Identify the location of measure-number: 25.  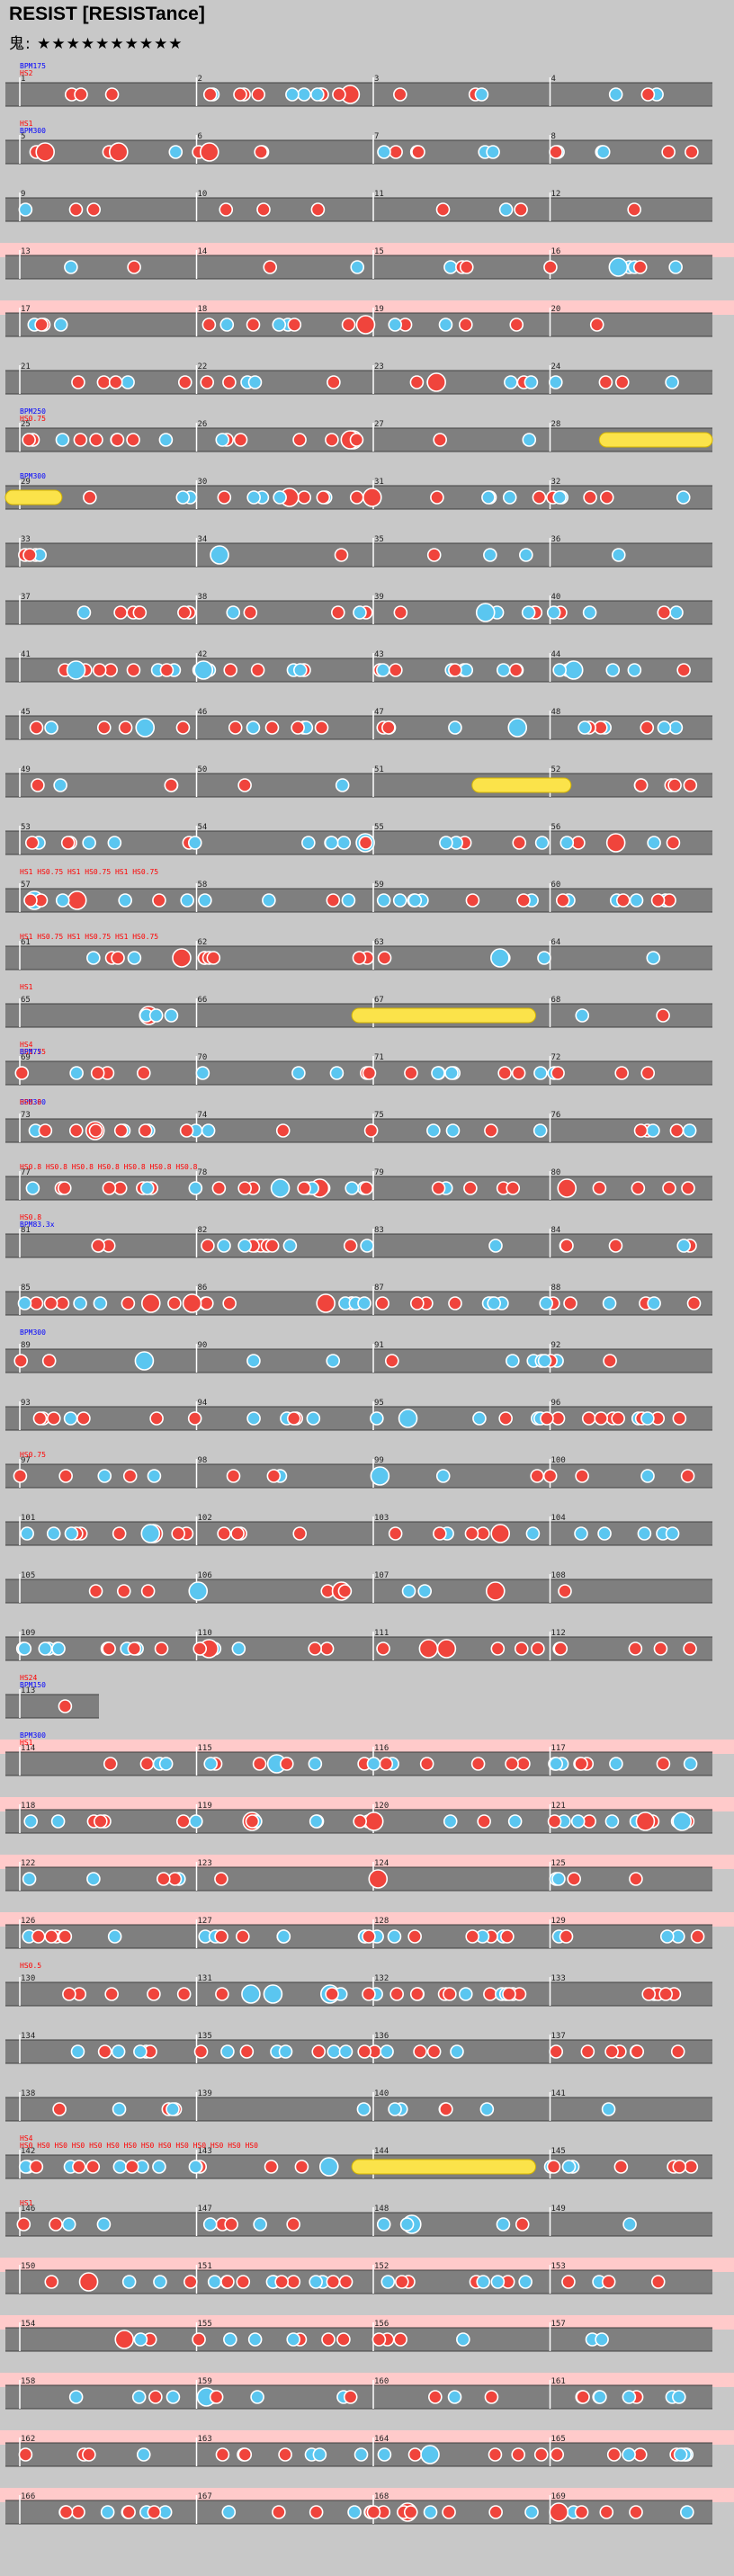
(26, 424).